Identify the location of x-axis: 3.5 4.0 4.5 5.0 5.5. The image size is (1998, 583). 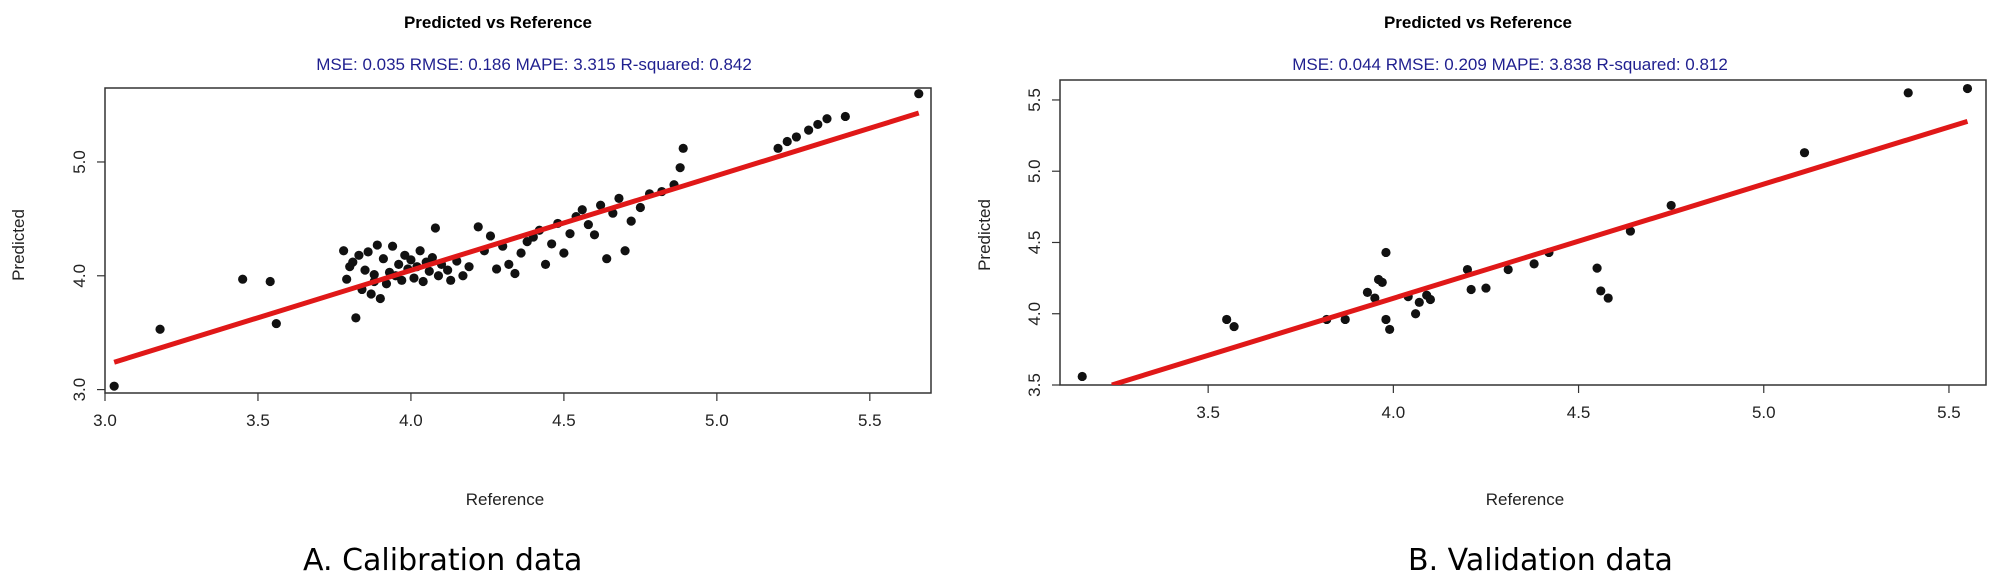
(1578, 403).